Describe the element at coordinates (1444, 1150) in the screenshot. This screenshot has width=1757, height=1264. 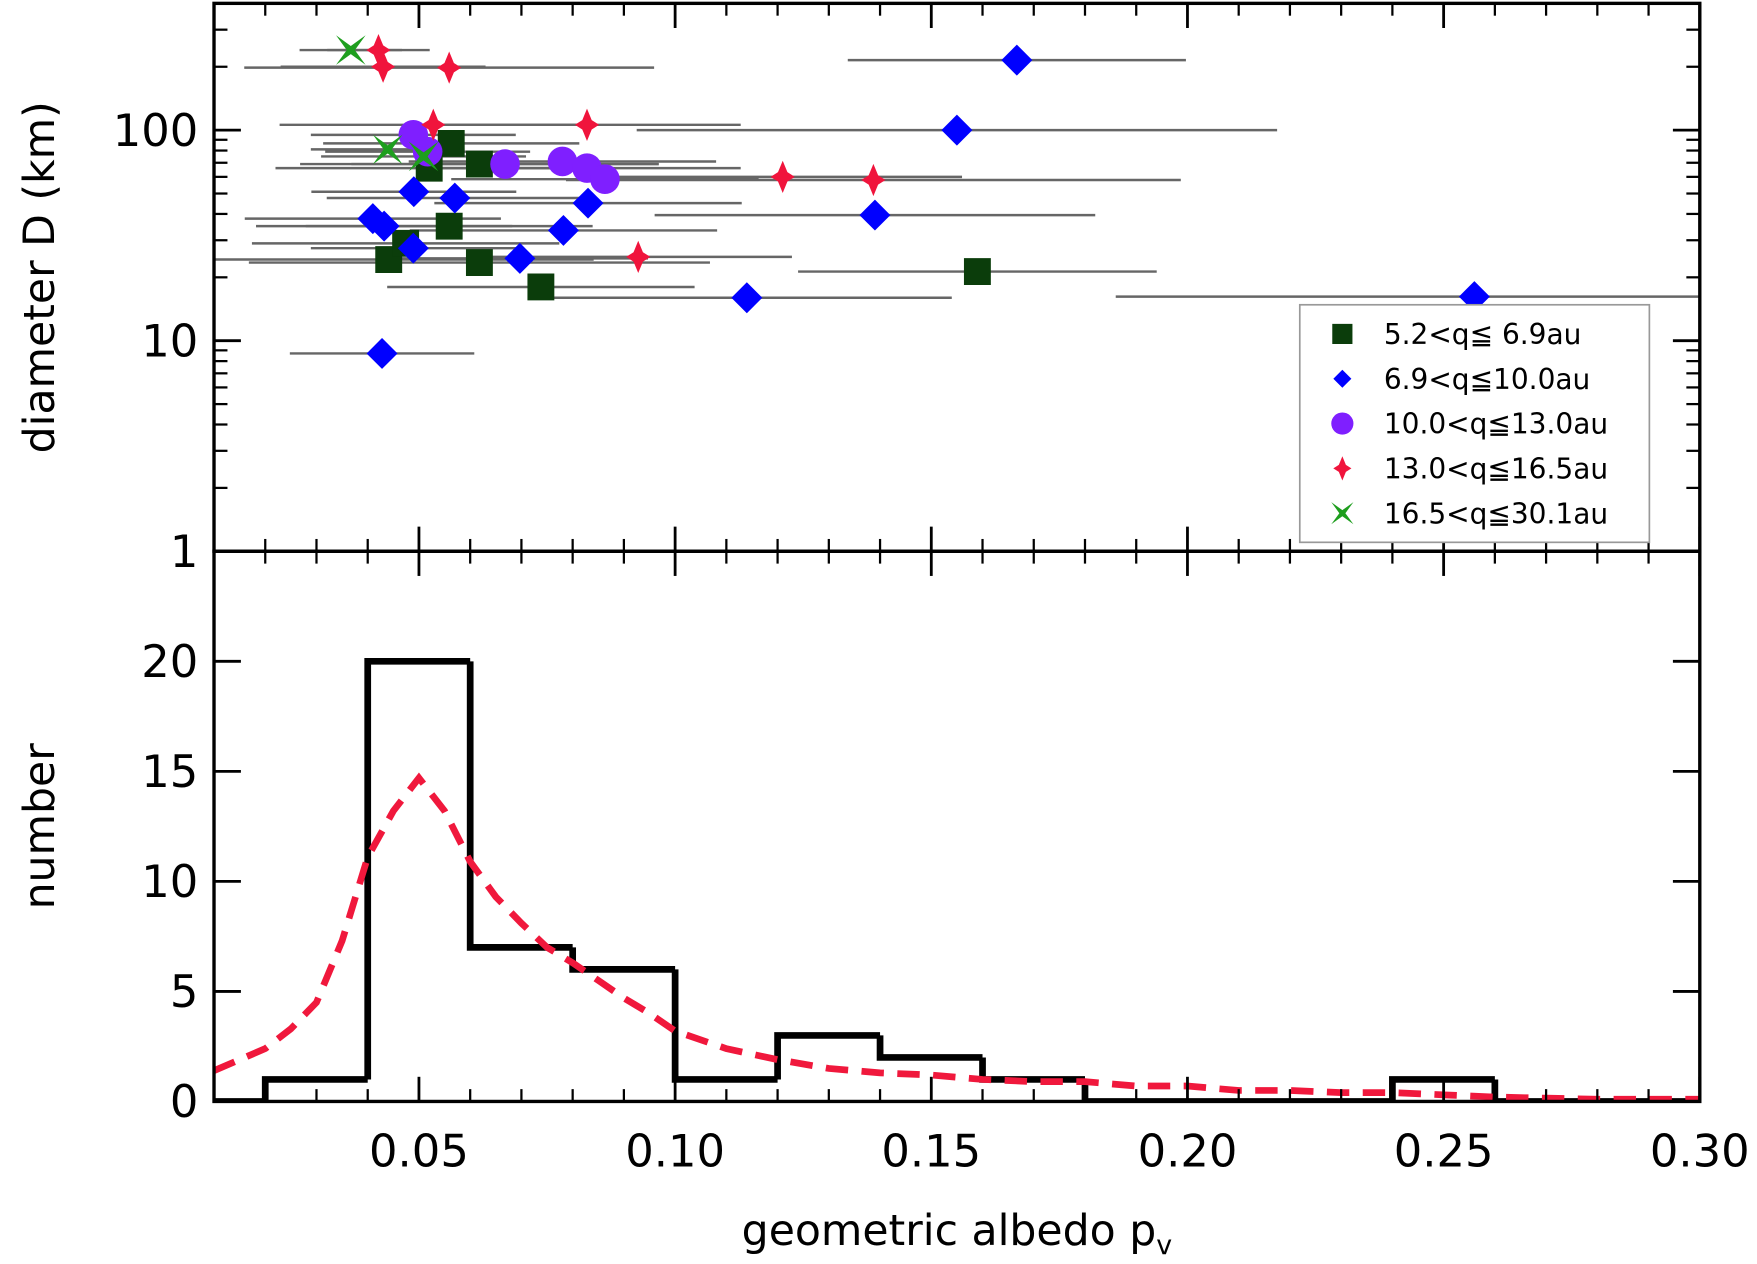
I see `x-tick-label: 0.25` at that location.